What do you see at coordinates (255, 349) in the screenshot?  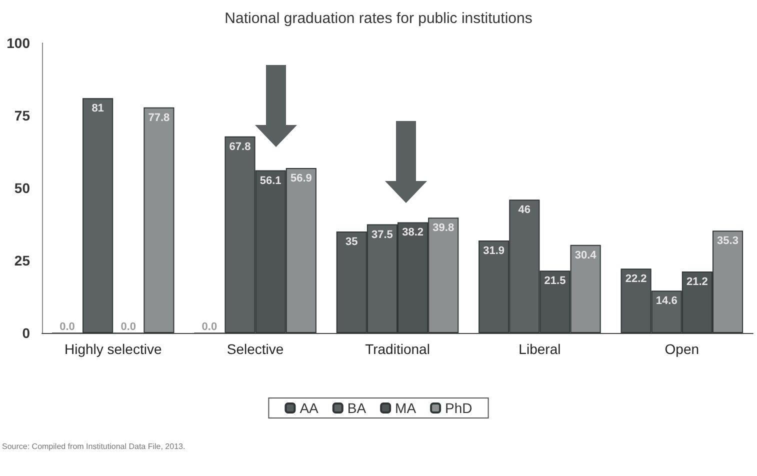 I see `x-tick-label: Selective` at bounding box center [255, 349].